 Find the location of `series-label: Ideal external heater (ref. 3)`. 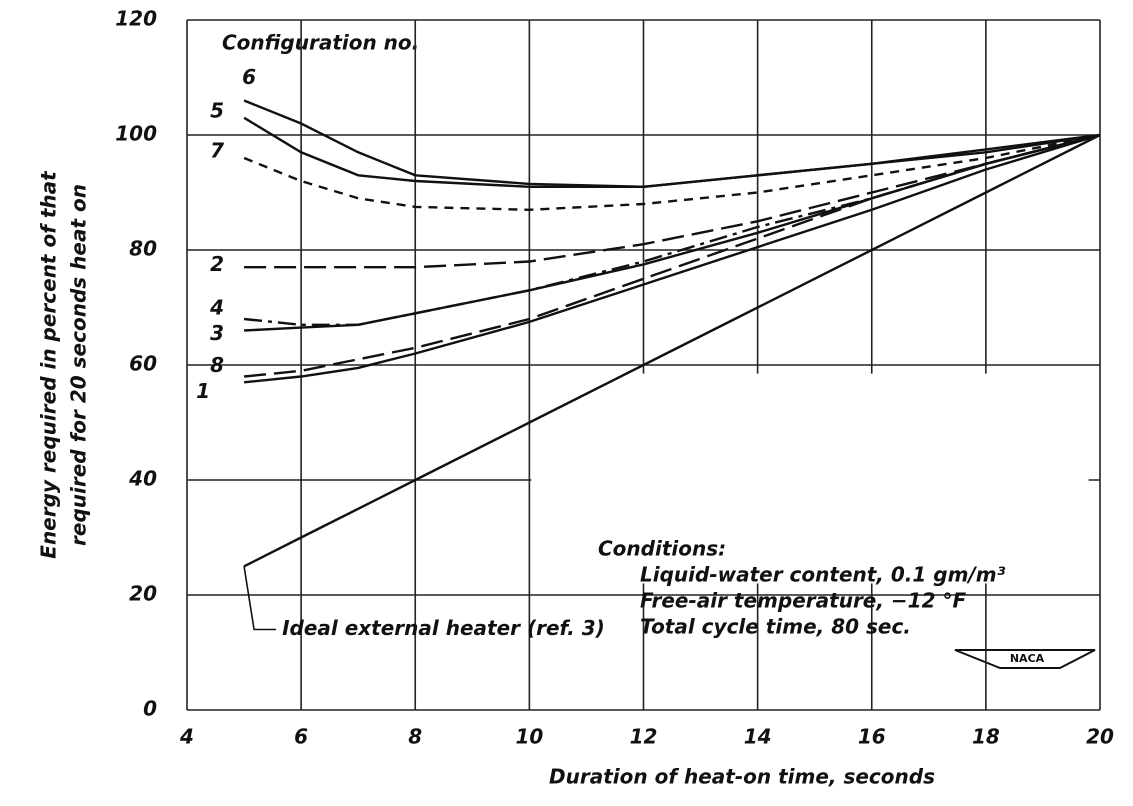

series-label: Ideal external heater (ref. 3) is located at coordinates (443, 628).